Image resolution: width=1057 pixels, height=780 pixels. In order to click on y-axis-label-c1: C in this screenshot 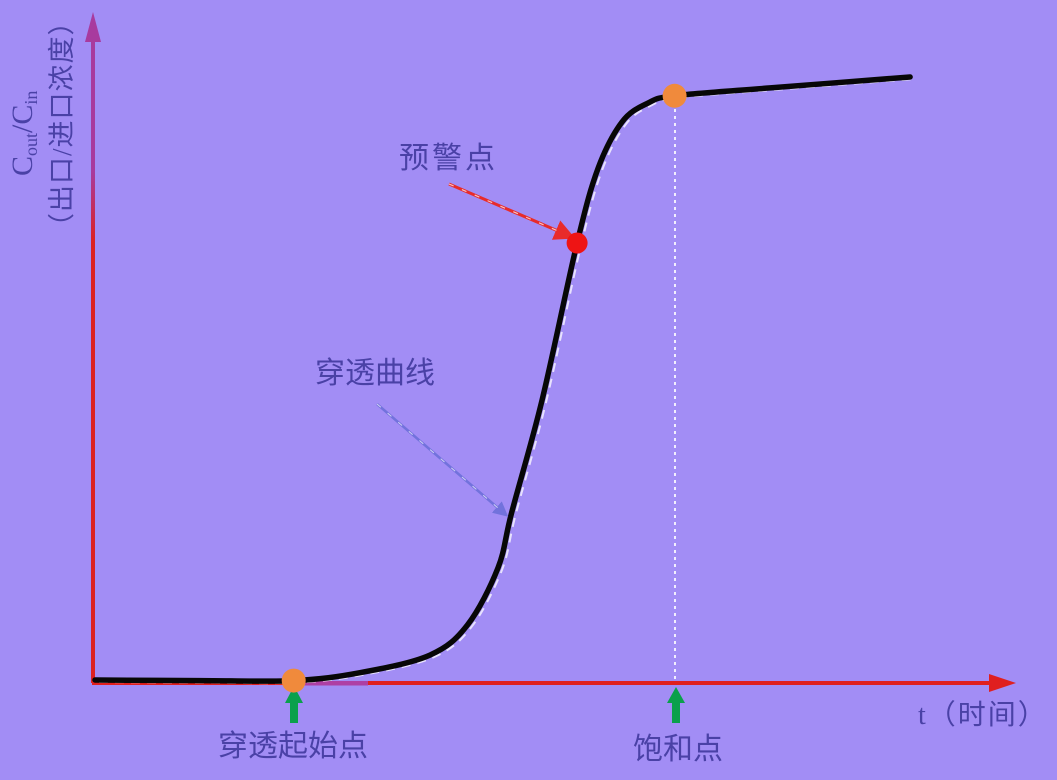, I will do `click(22, 165)`.